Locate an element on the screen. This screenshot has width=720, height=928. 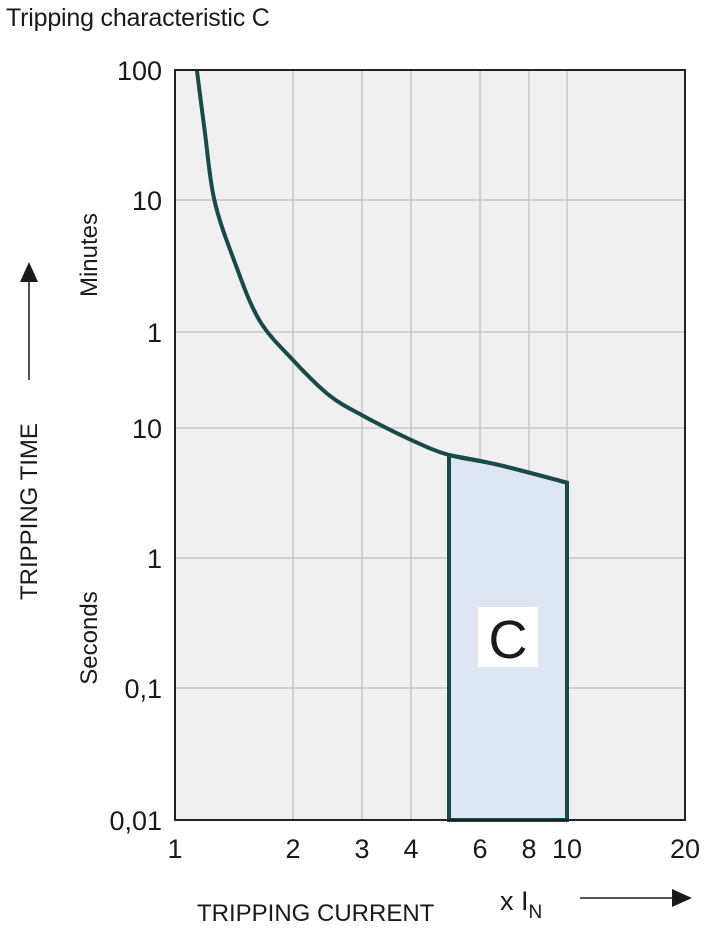
chart-title: Tripping characteristic C is located at coordinates (138, 18).